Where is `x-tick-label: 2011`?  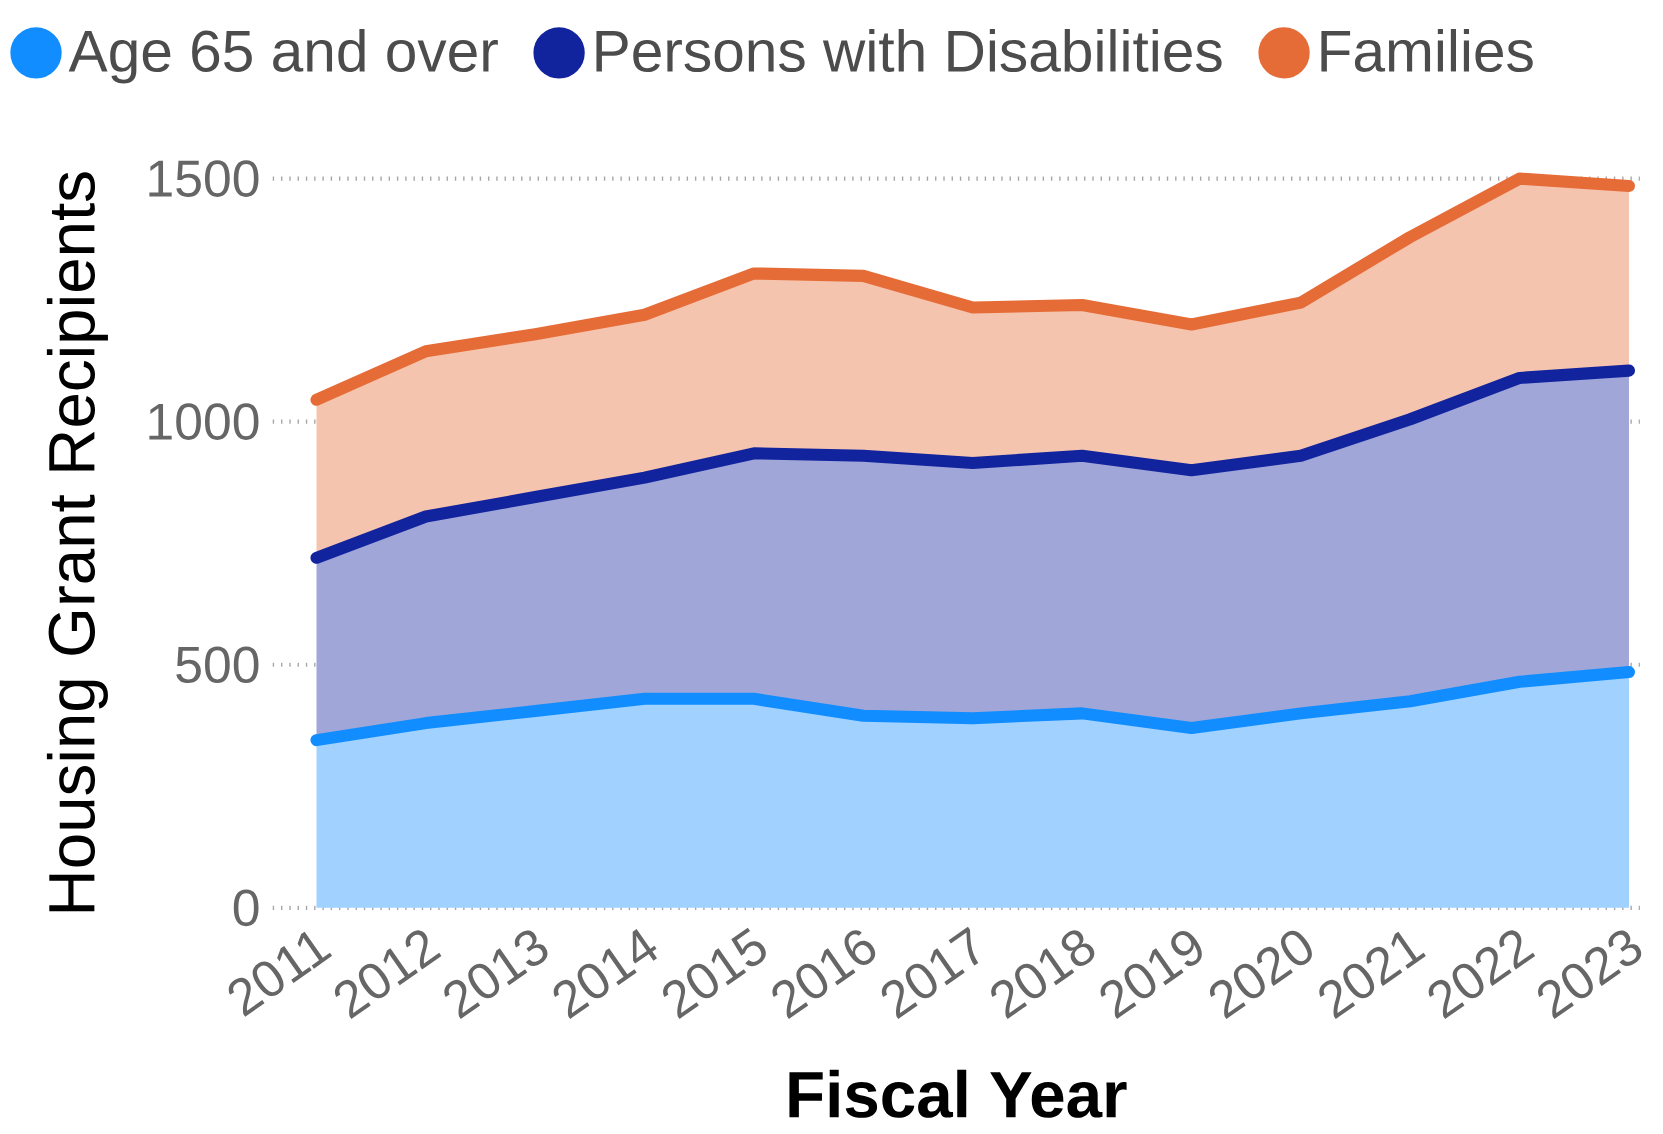
x-tick-label: 2011 is located at coordinates (280, 974).